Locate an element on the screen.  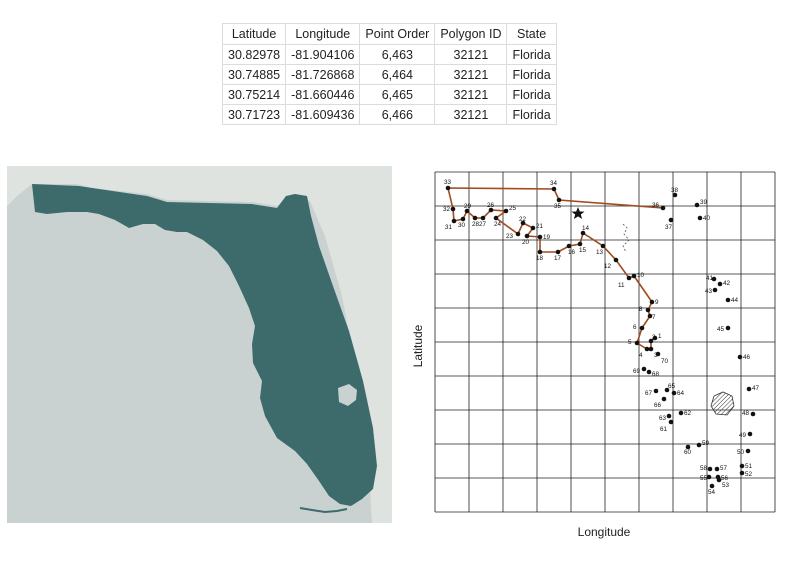
point-label: 10 is located at coordinates (641, 275).